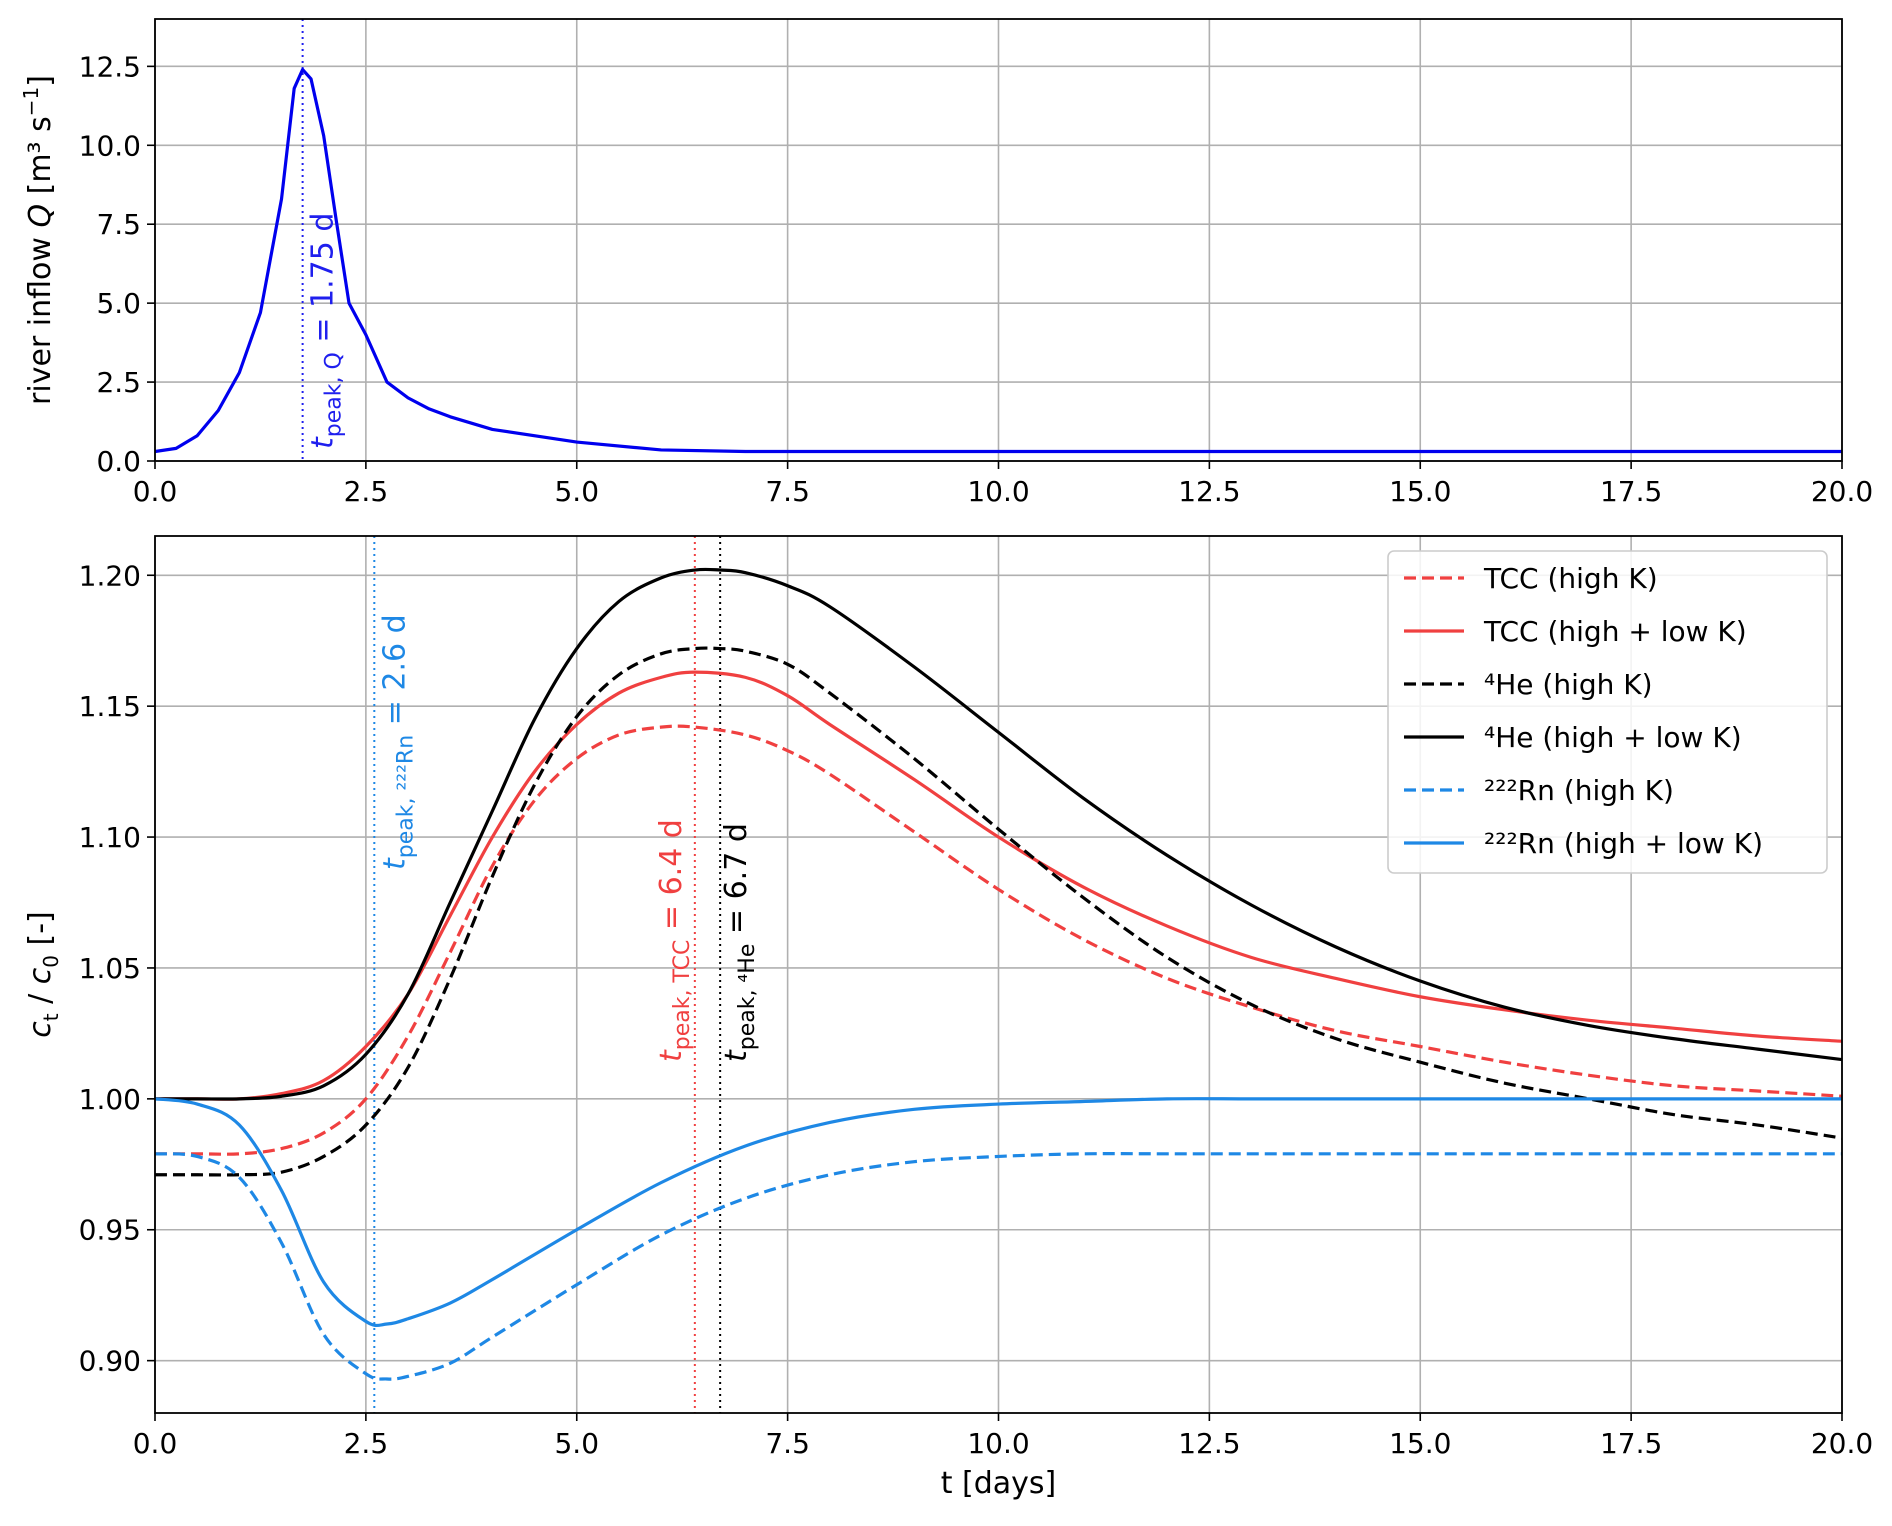  What do you see at coordinates (1570, 578) in the screenshot?
I see `legend-label: TCC (high K)` at bounding box center [1570, 578].